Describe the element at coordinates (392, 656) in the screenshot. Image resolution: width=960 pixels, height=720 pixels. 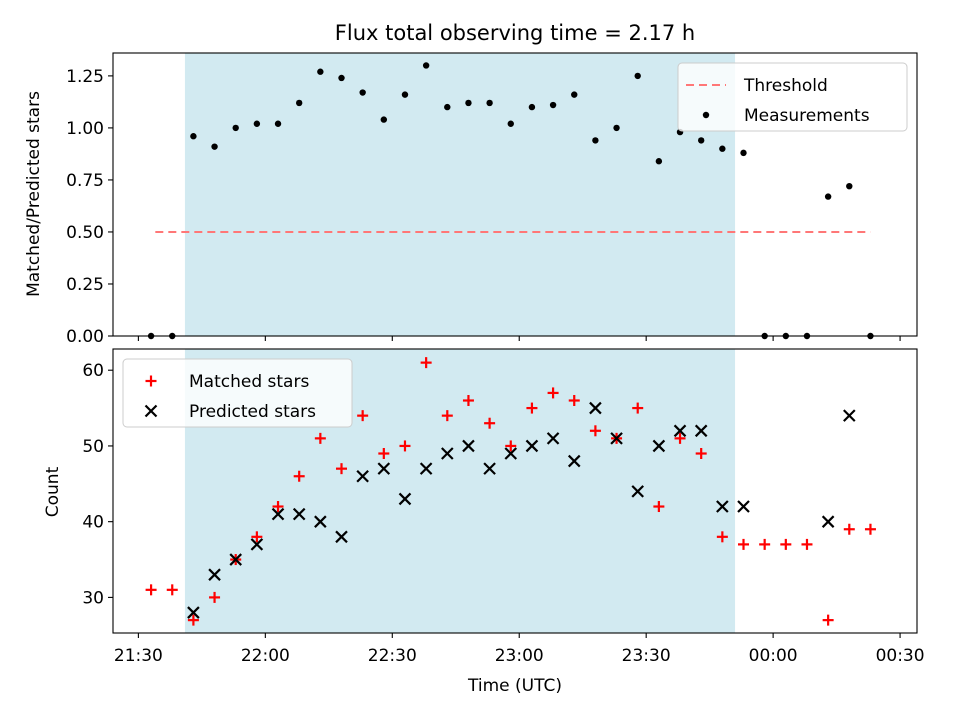
I see `x-tick-label: 22:30` at that location.